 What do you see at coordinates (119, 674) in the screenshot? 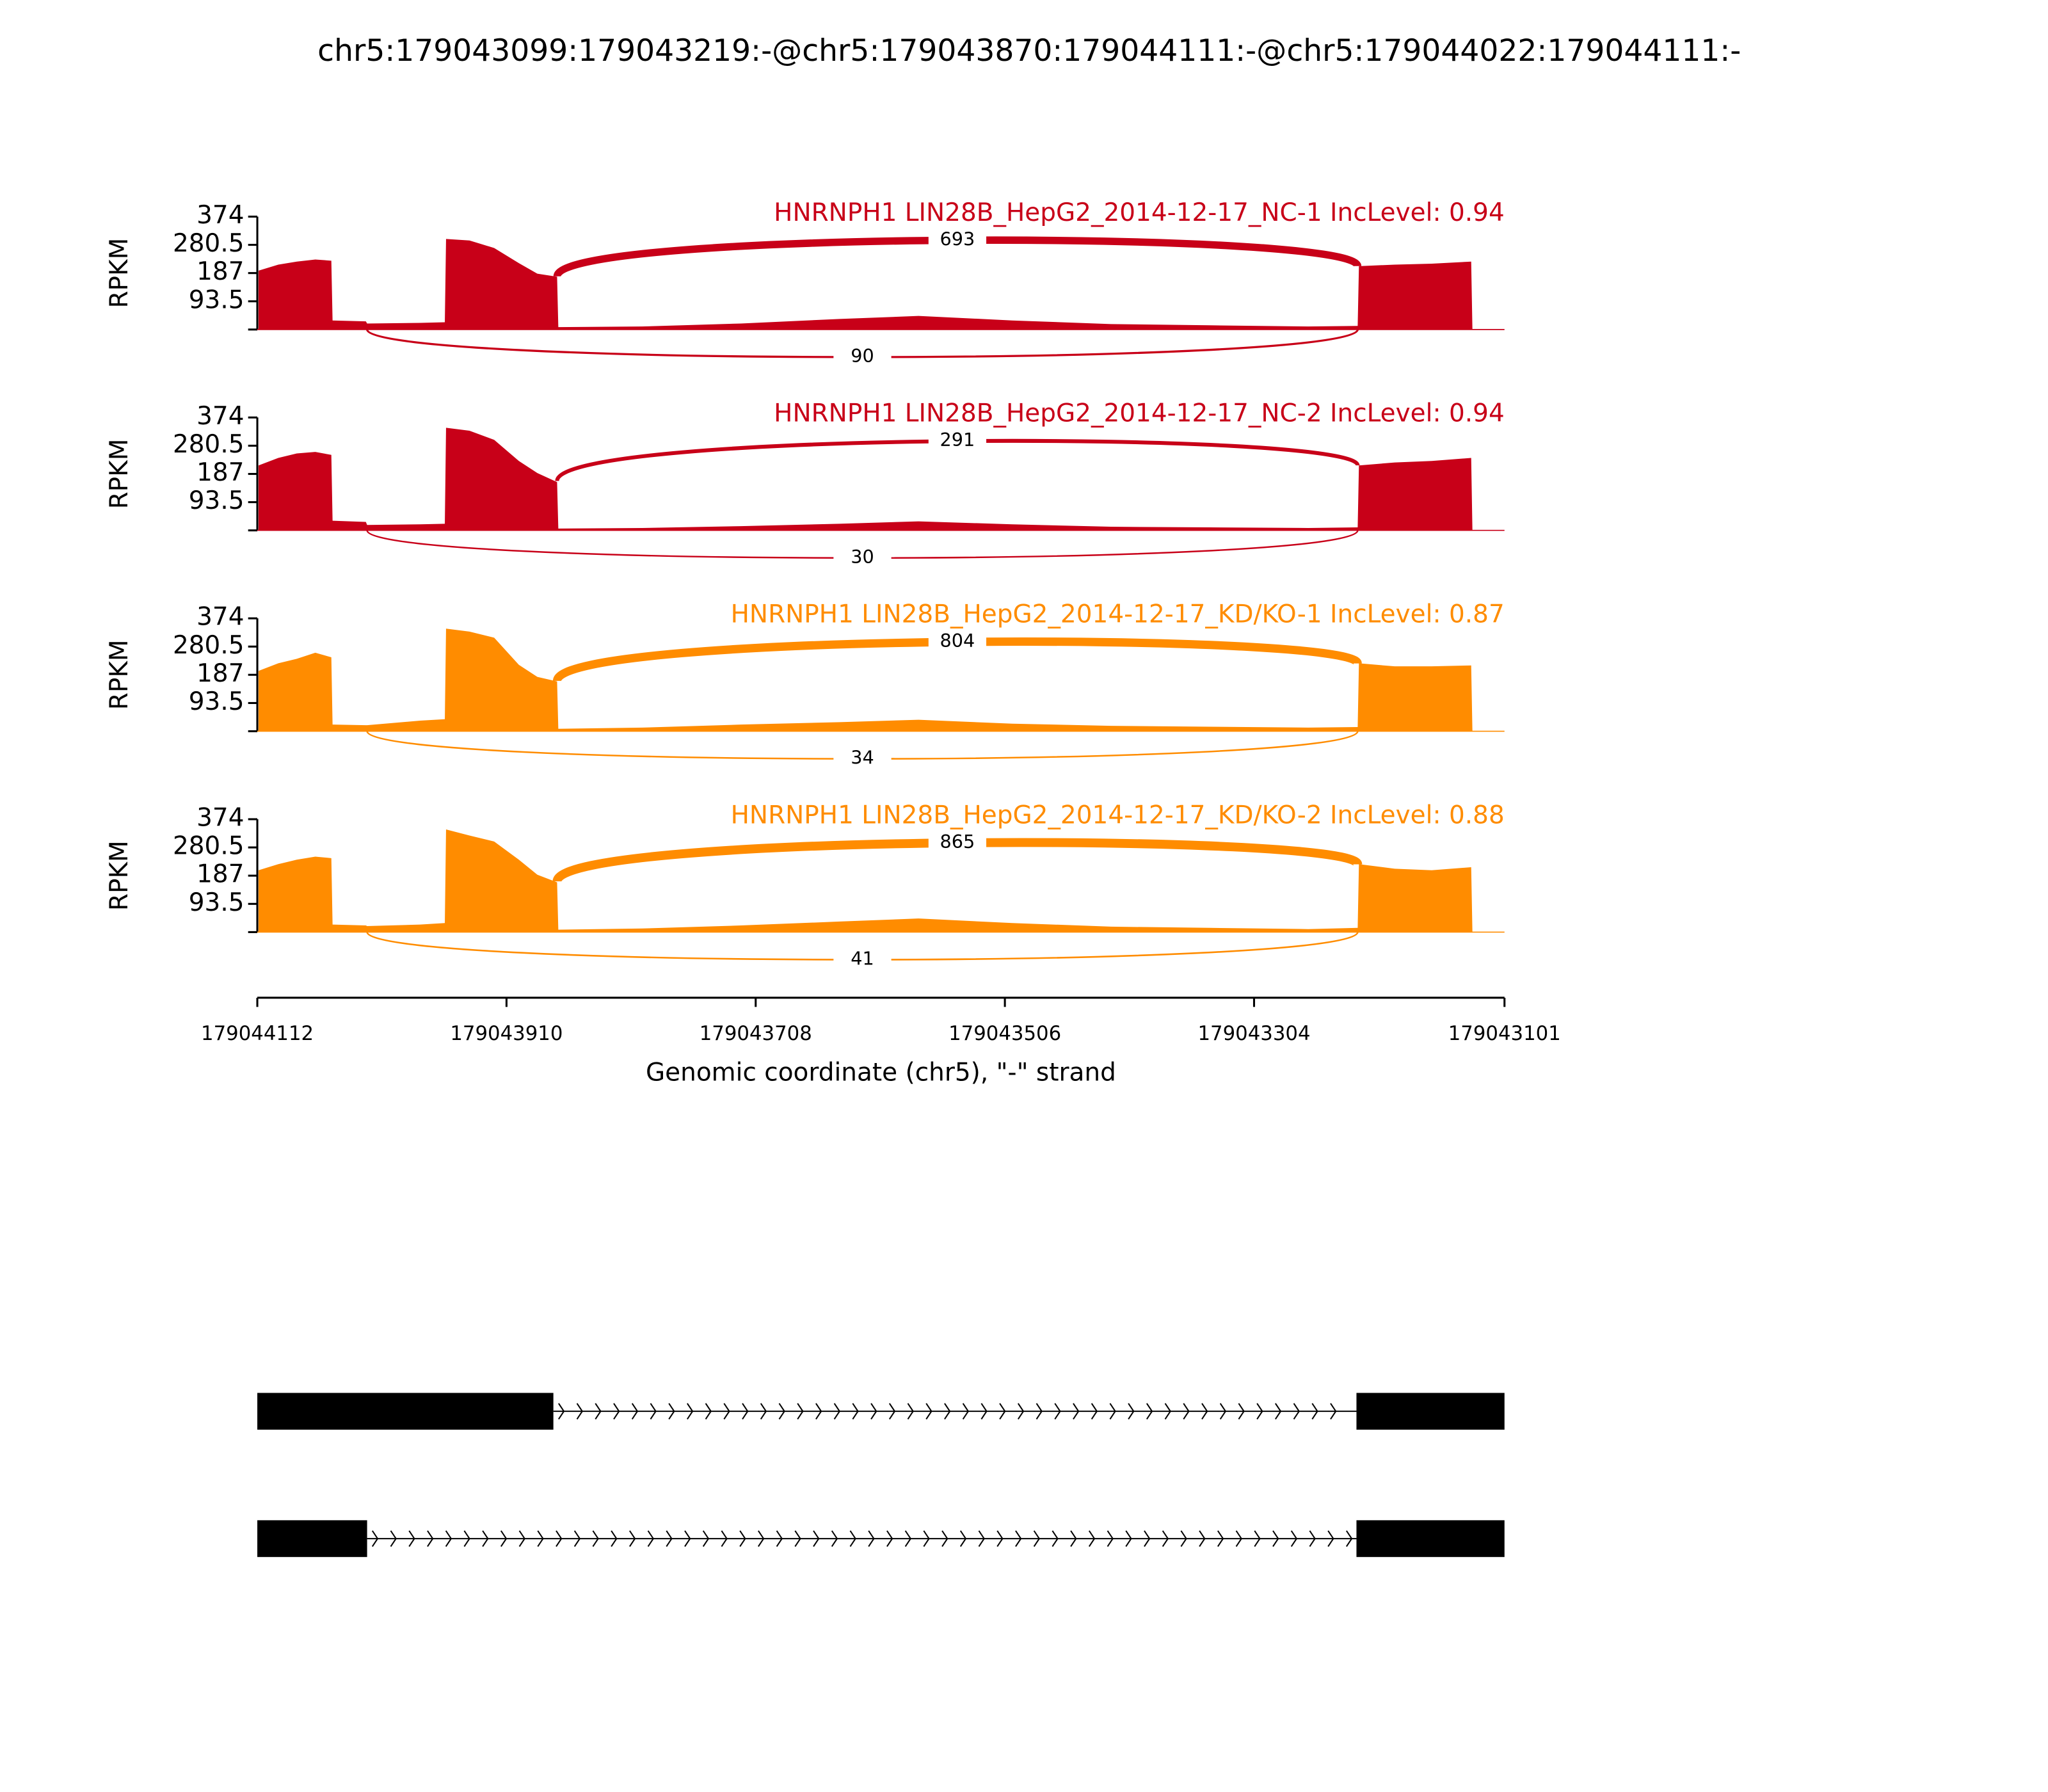
I see `y-axis-label: RPKM` at bounding box center [119, 674].